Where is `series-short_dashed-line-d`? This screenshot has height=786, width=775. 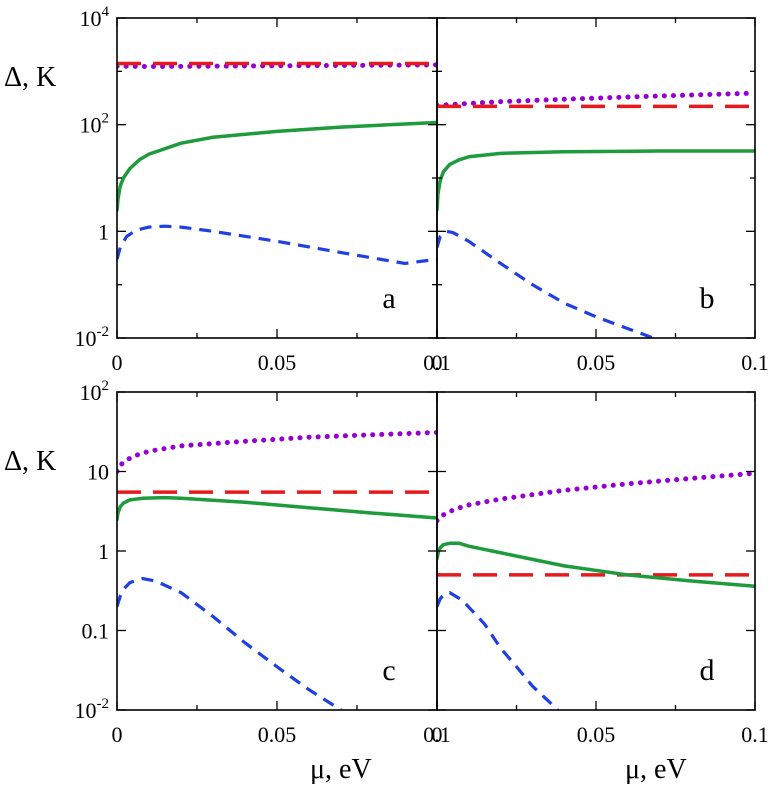 series-short_dashed-line-d is located at coordinates (498, 650).